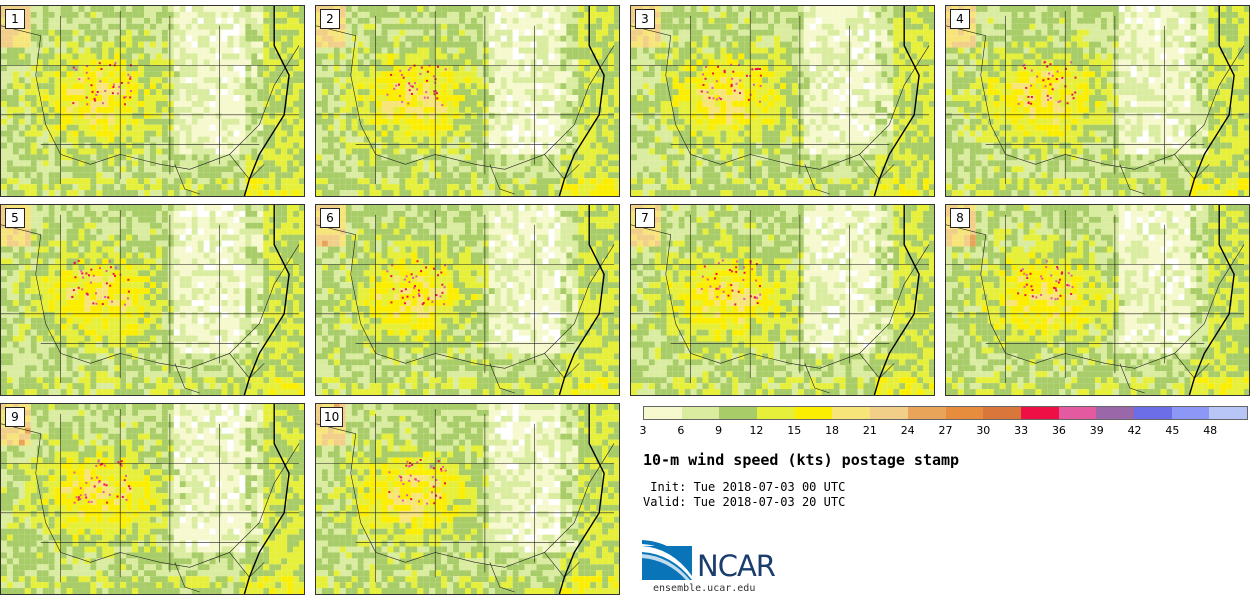  Describe the element at coordinates (1134, 430) in the screenshot. I see `colorbar-tick-label: 42` at that location.